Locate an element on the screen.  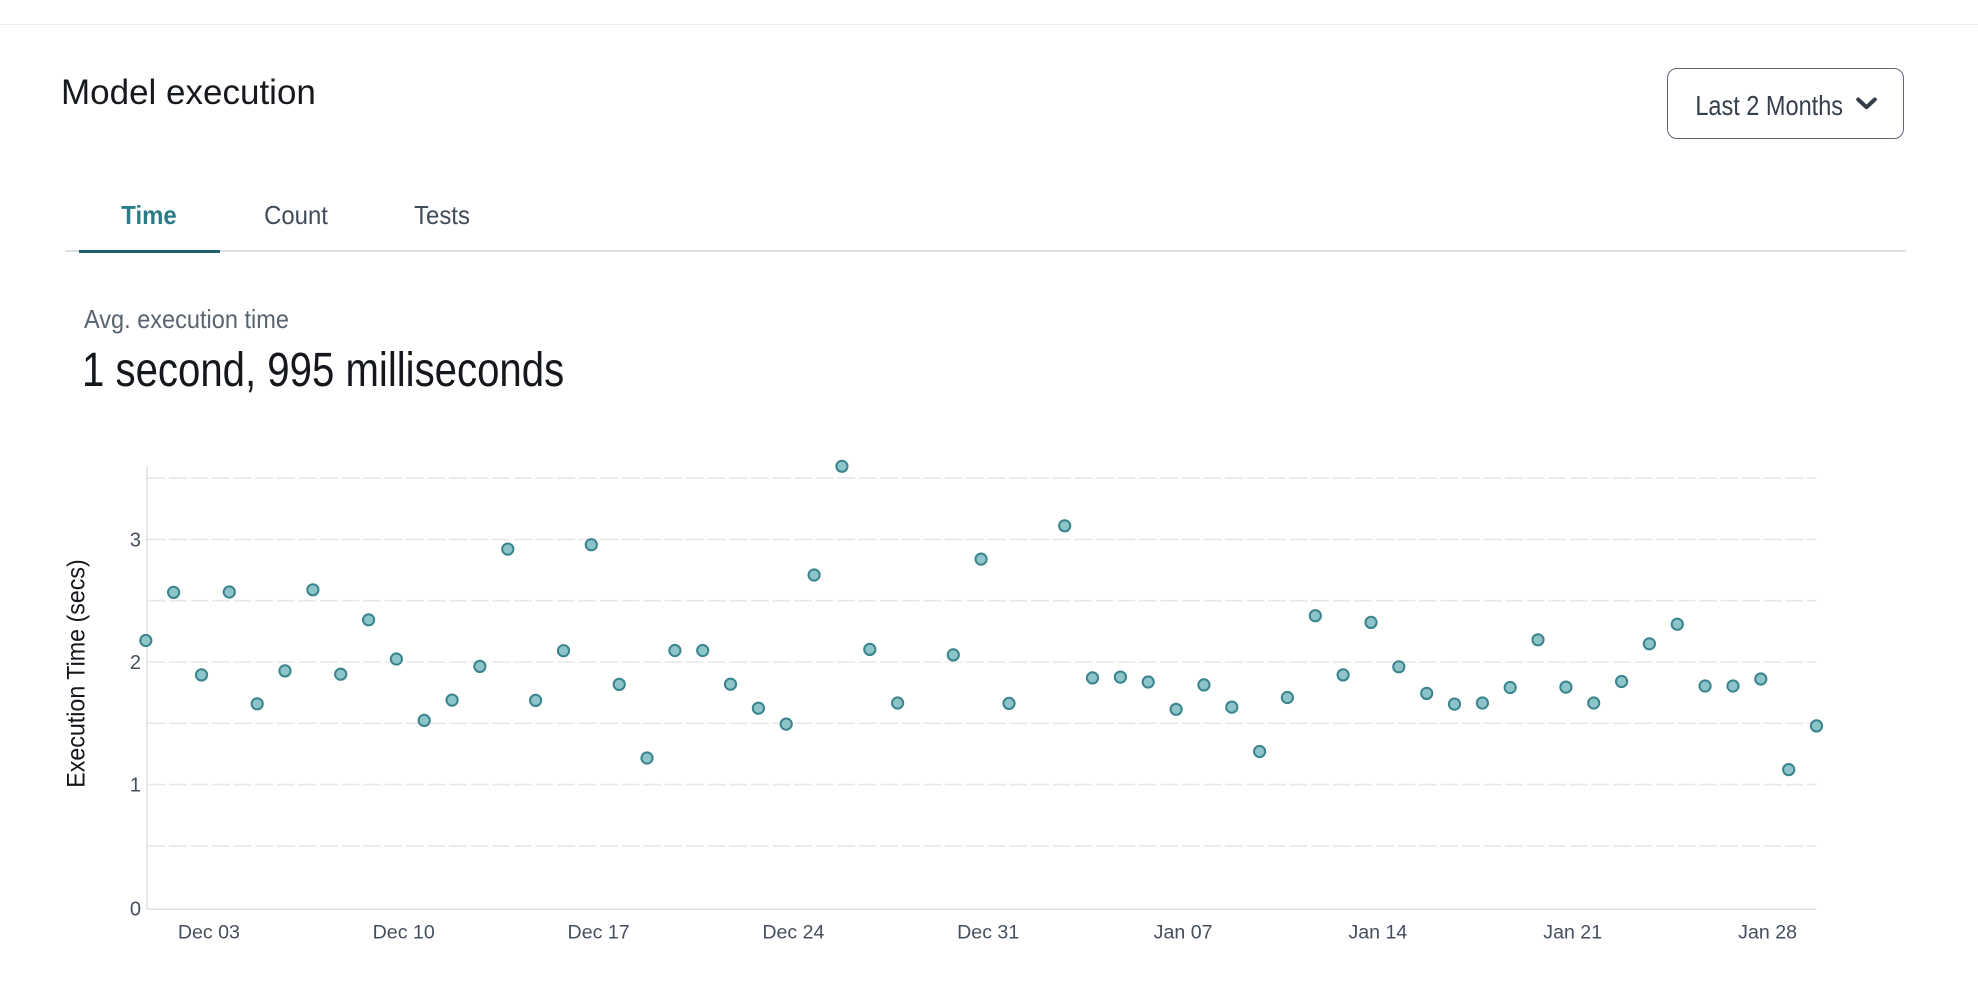
svg-text: Jan 21 is located at coordinates (1572, 933).